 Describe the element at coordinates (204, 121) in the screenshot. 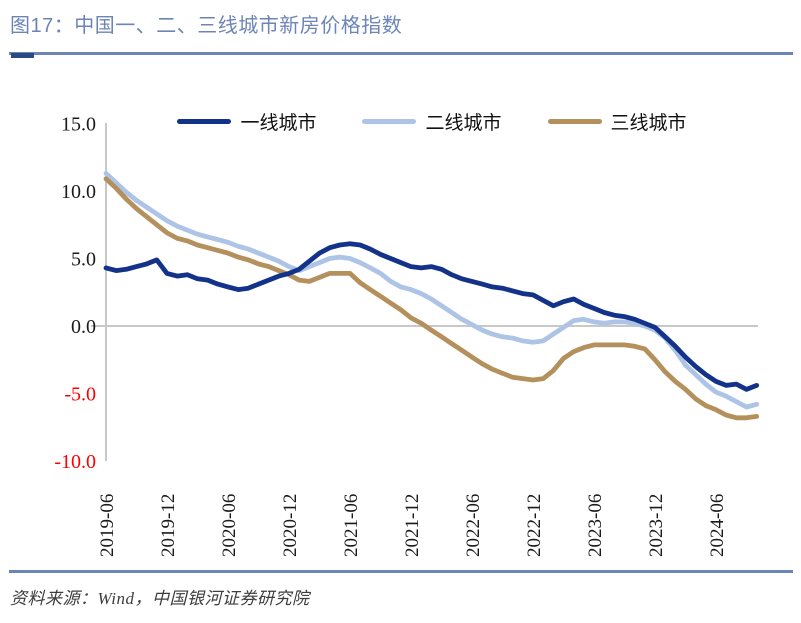

I see `legend-swatch-tier1-line` at that location.